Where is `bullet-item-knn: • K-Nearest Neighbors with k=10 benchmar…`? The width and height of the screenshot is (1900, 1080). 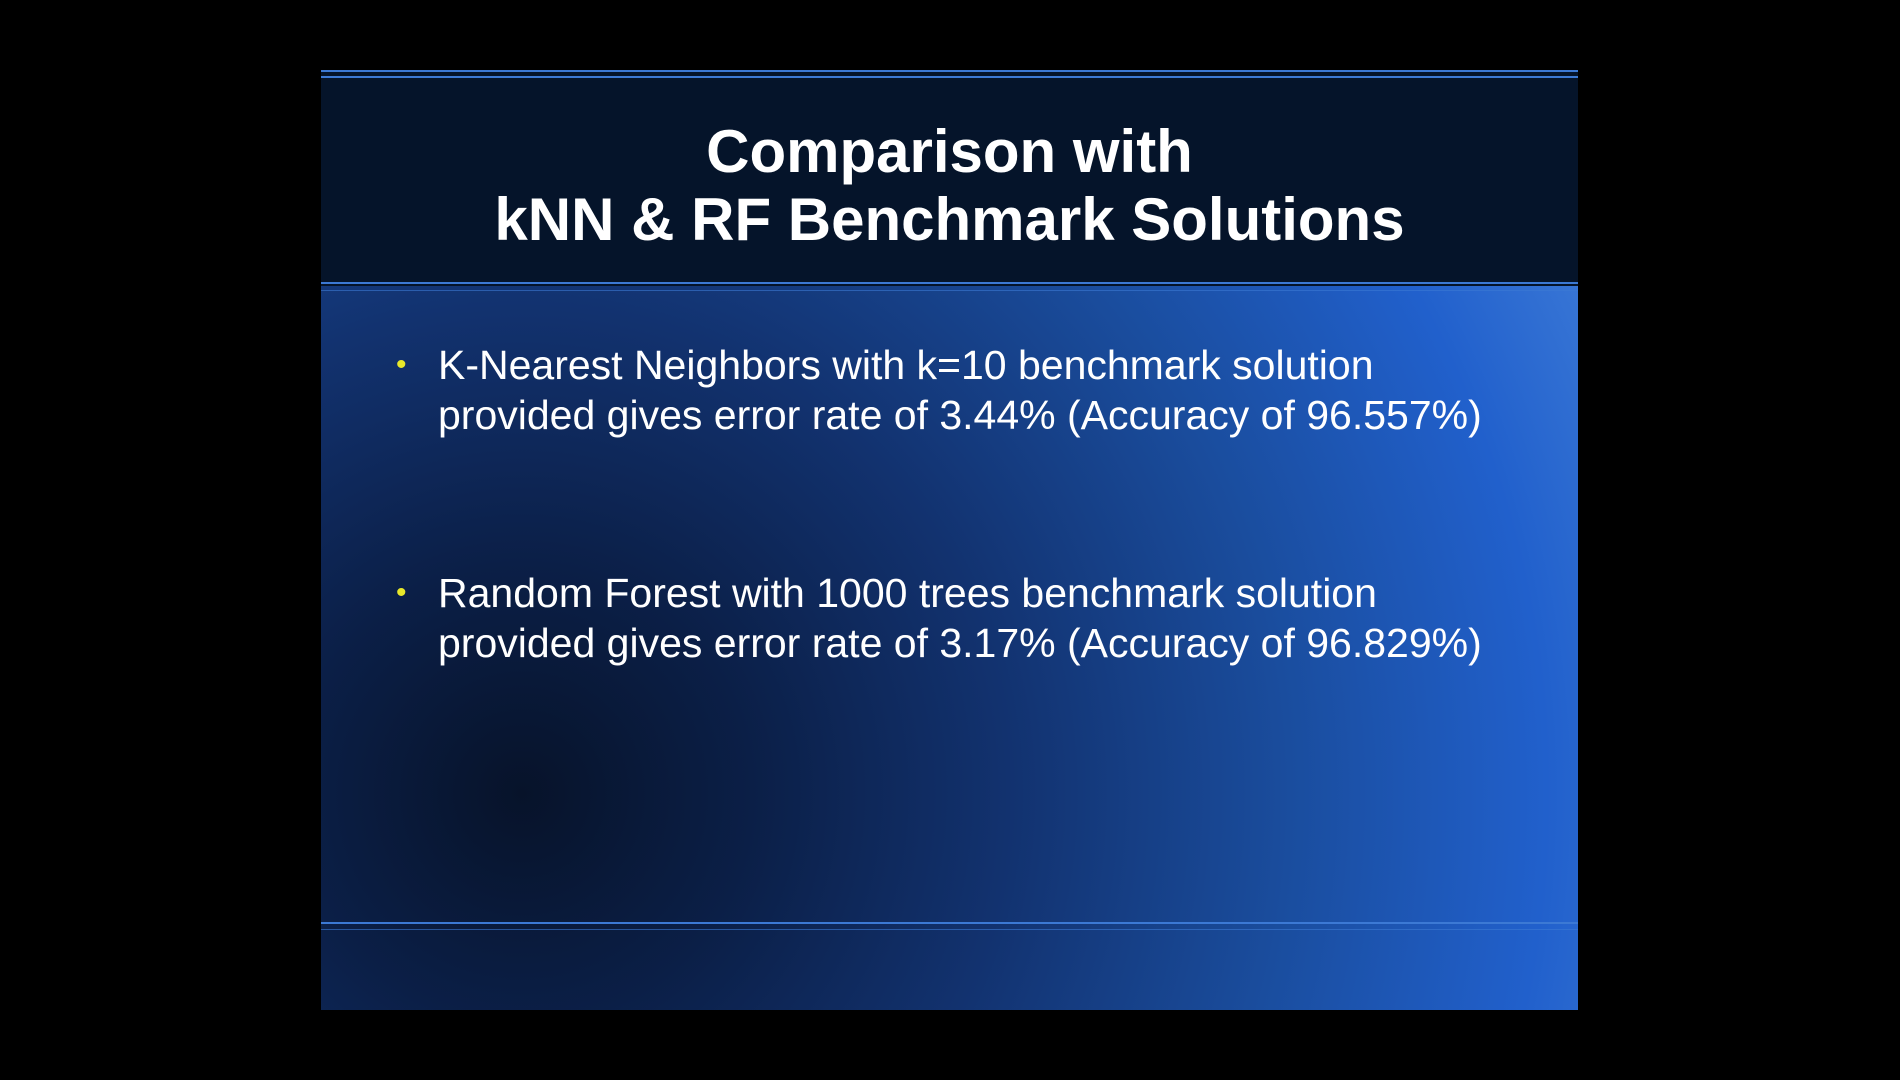
bullet-item-knn: • K-Nearest Neighbors with k=10 benchmar… is located at coordinates (961, 390).